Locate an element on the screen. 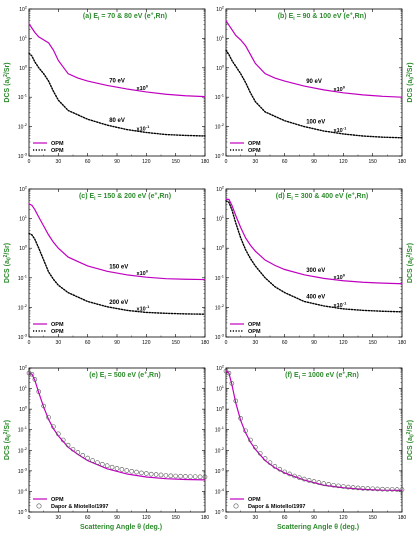 Image resolution: width=416 pixels, height=550 pixels. series-energy-label: 200 eV is located at coordinates (118, 303).